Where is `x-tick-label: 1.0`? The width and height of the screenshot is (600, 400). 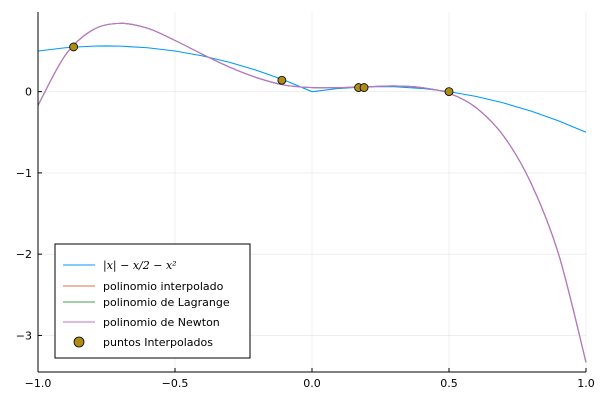 x-tick-label: 1.0 is located at coordinates (586, 383).